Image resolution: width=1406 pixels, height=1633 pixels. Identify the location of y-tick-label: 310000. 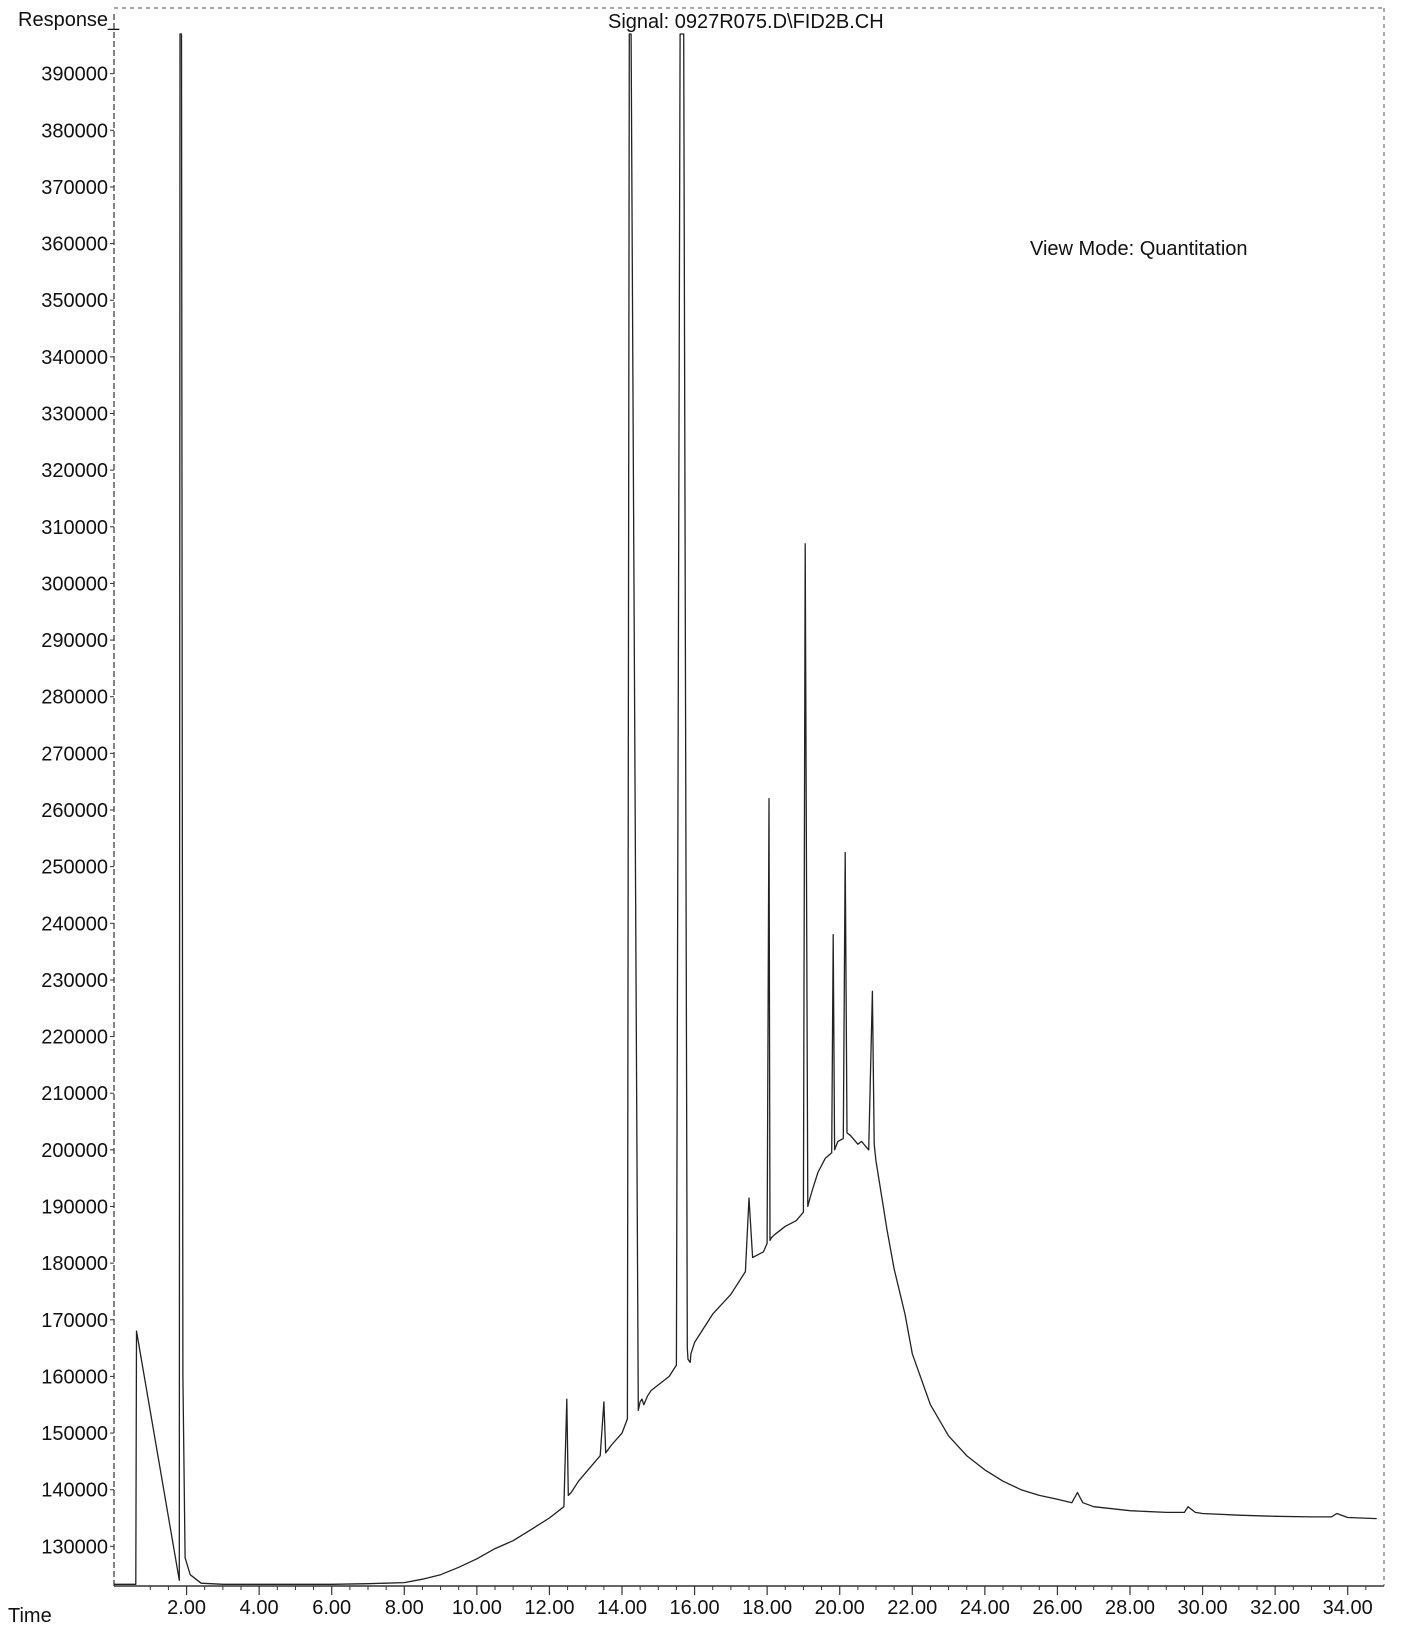
(74, 528).